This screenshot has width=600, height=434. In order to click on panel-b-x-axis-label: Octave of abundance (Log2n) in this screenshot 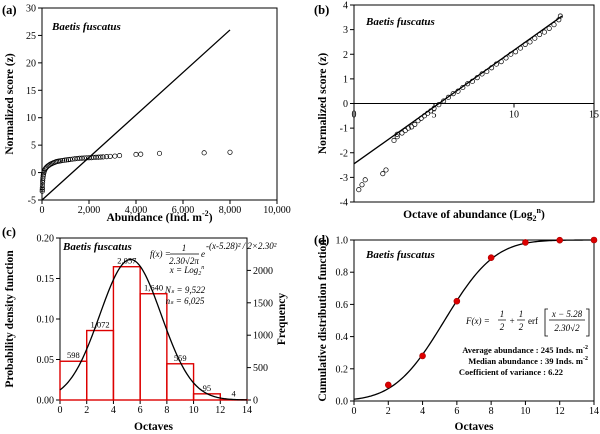, I will do `click(474, 214)`.